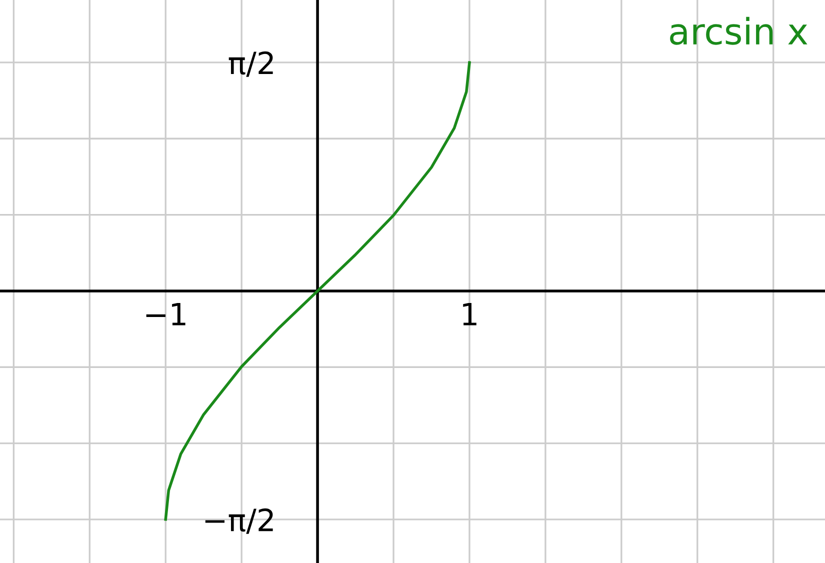 The width and height of the screenshot is (825, 563). Describe the element at coordinates (166, 314) in the screenshot. I see `x-tick-label: −1` at that location.